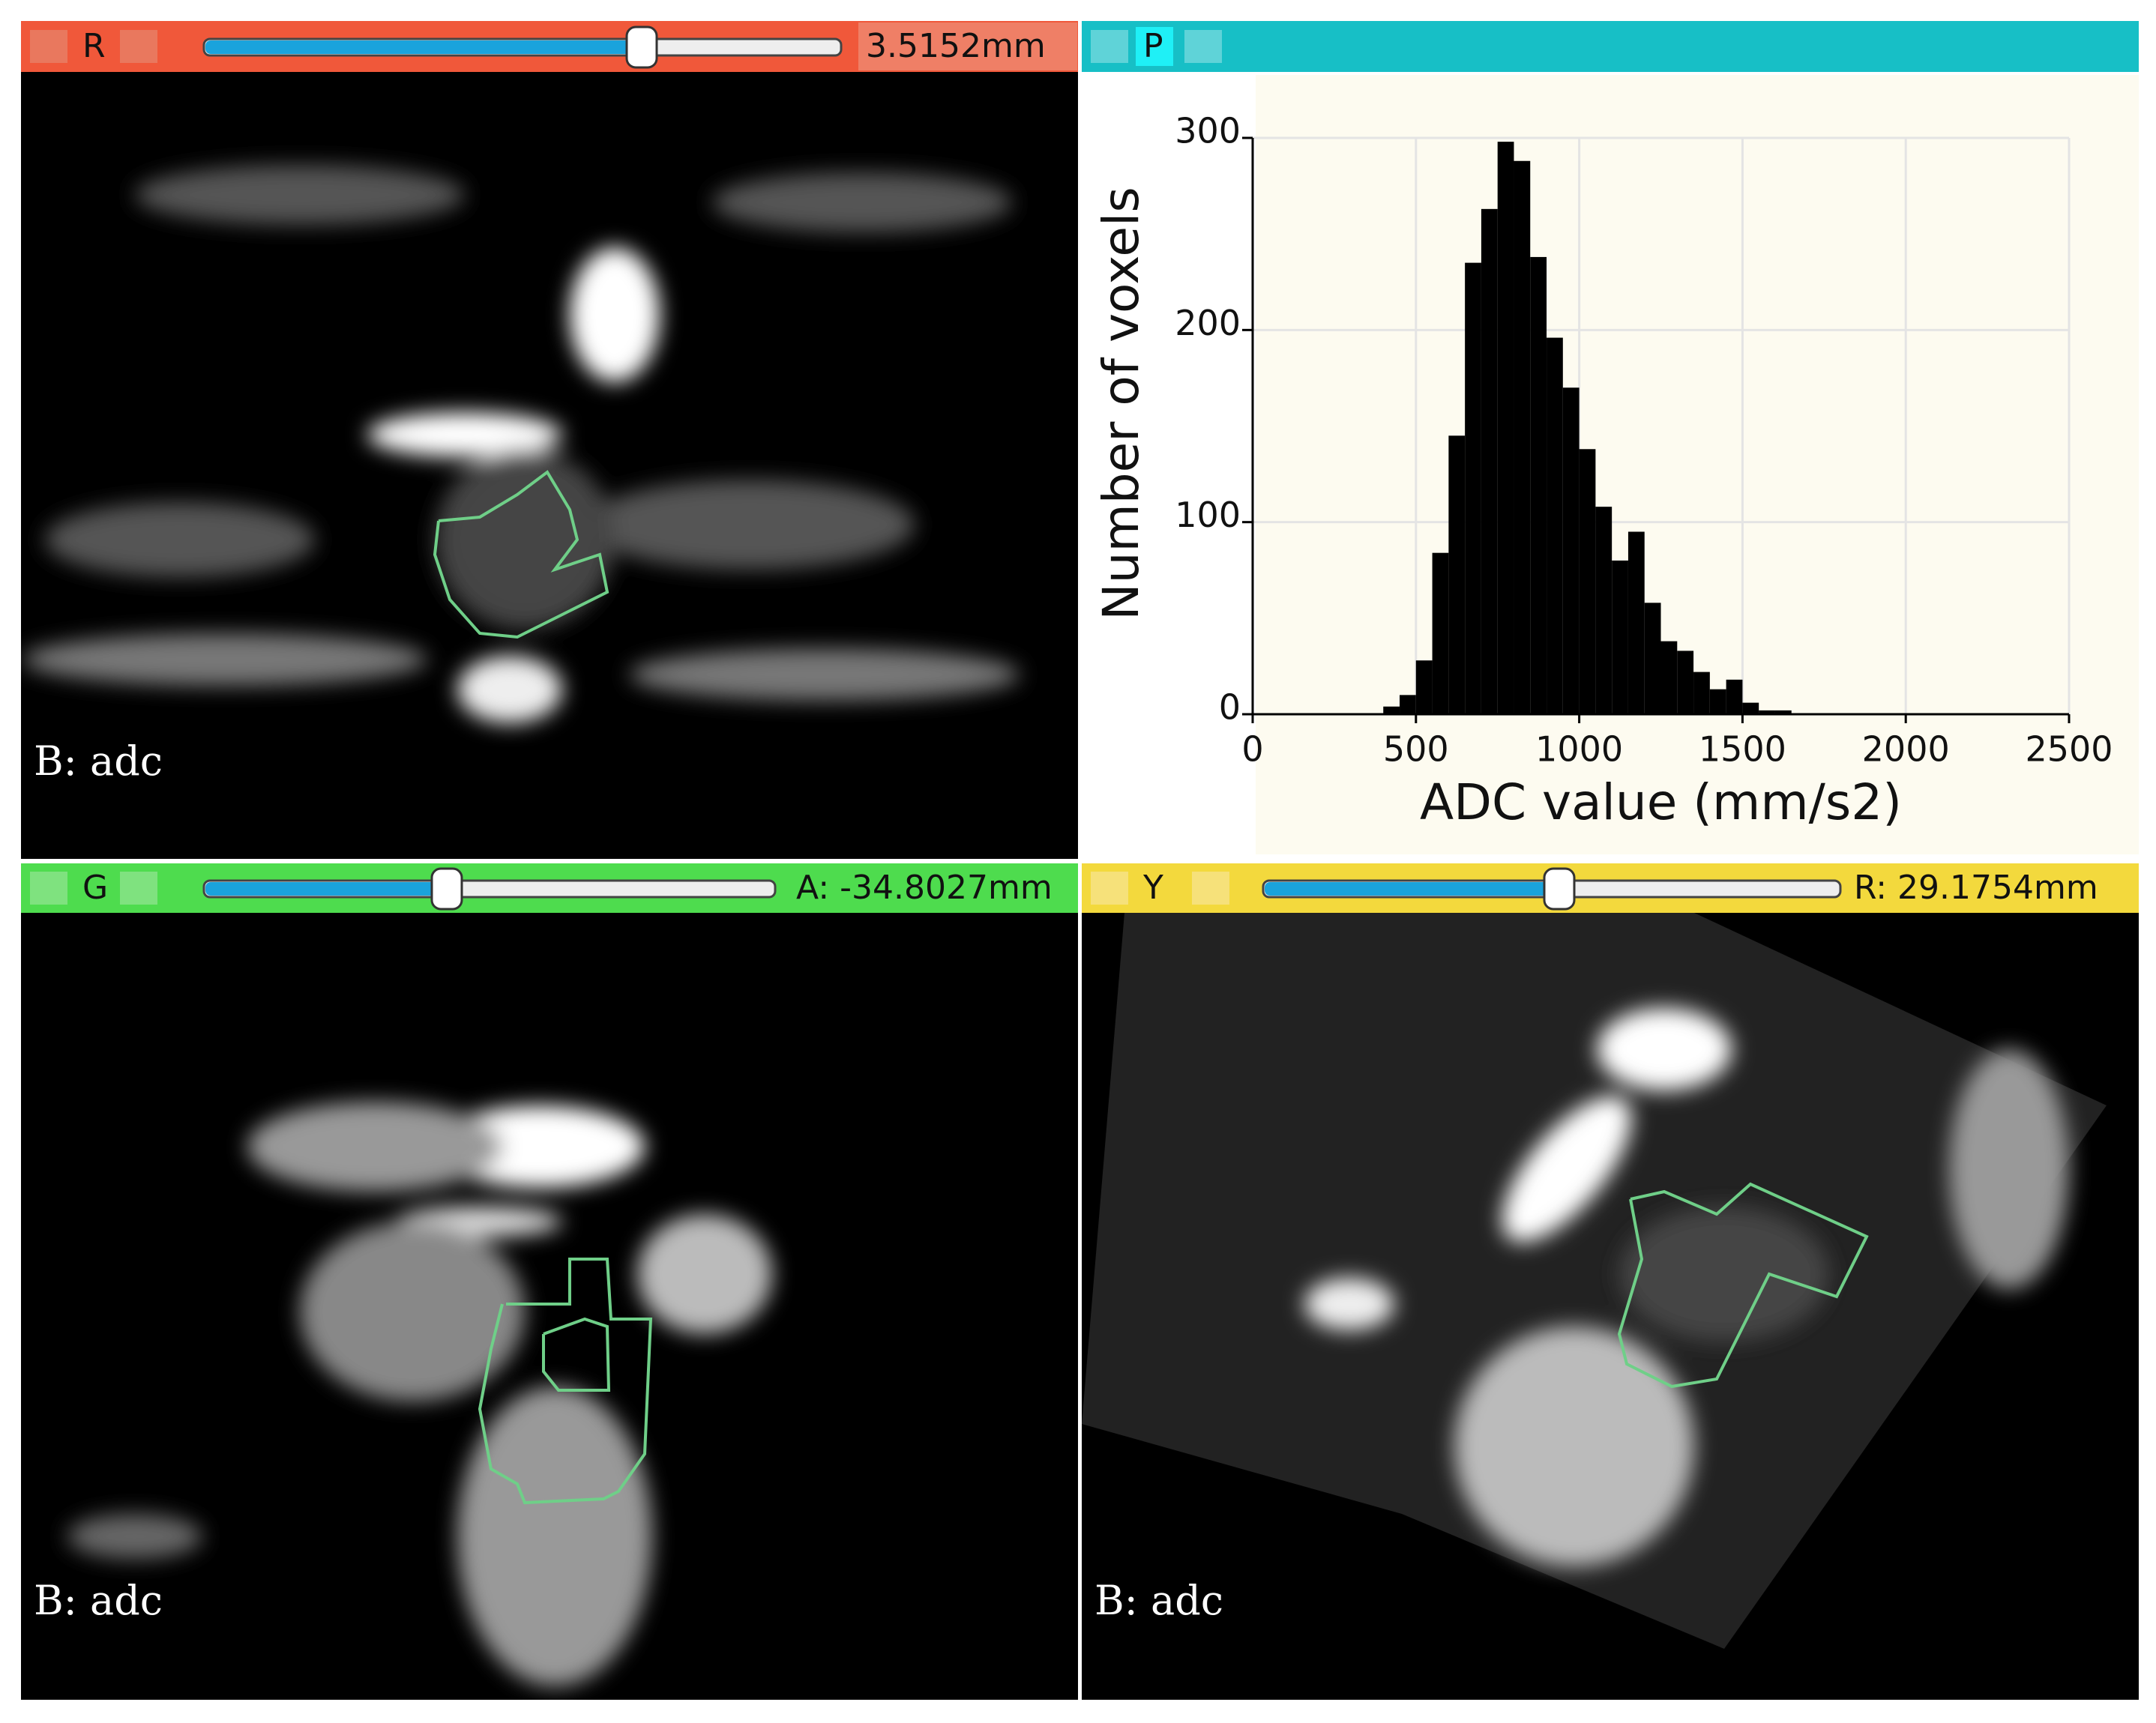 This screenshot has width=2156, height=1723. I want to click on view-letter: P, so click(1153, 46).